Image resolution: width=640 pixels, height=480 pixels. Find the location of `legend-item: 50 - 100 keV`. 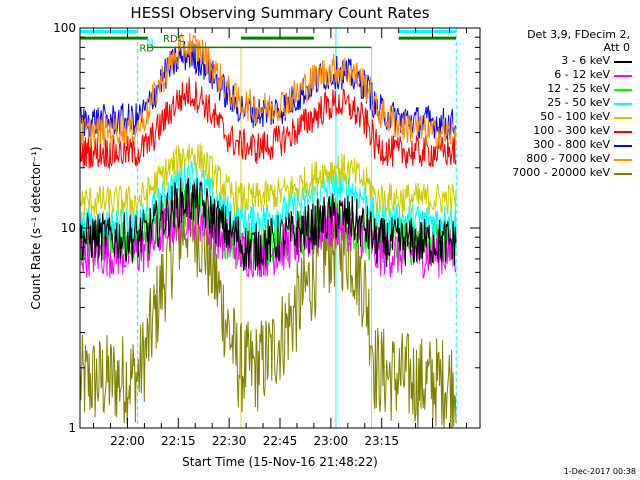

legend-item: 50 - 100 keV is located at coordinates (561, 117).